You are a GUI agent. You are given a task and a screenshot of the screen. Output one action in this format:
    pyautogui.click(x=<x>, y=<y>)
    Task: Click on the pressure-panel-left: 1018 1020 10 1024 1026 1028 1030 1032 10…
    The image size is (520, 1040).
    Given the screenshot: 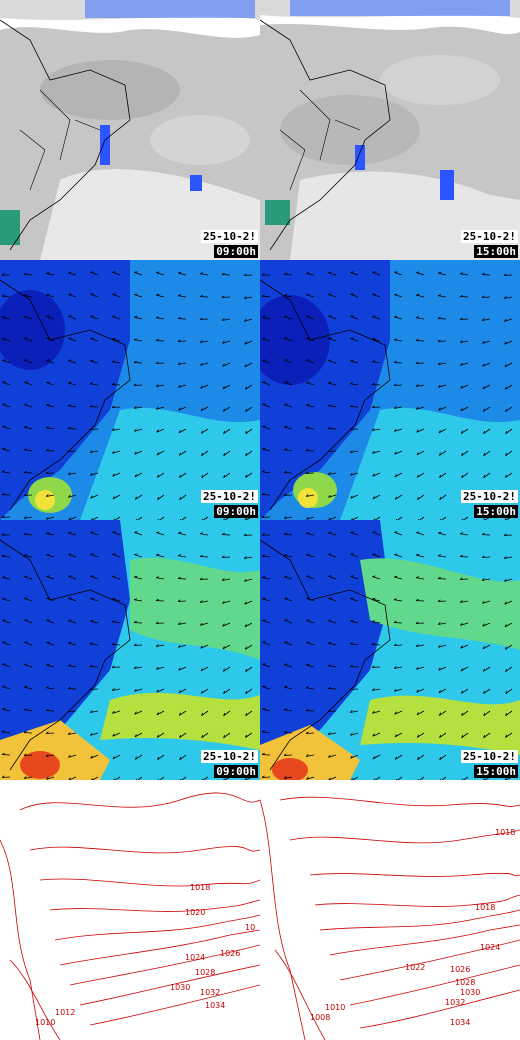 What is the action you would take?
    pyautogui.click(x=130, y=910)
    